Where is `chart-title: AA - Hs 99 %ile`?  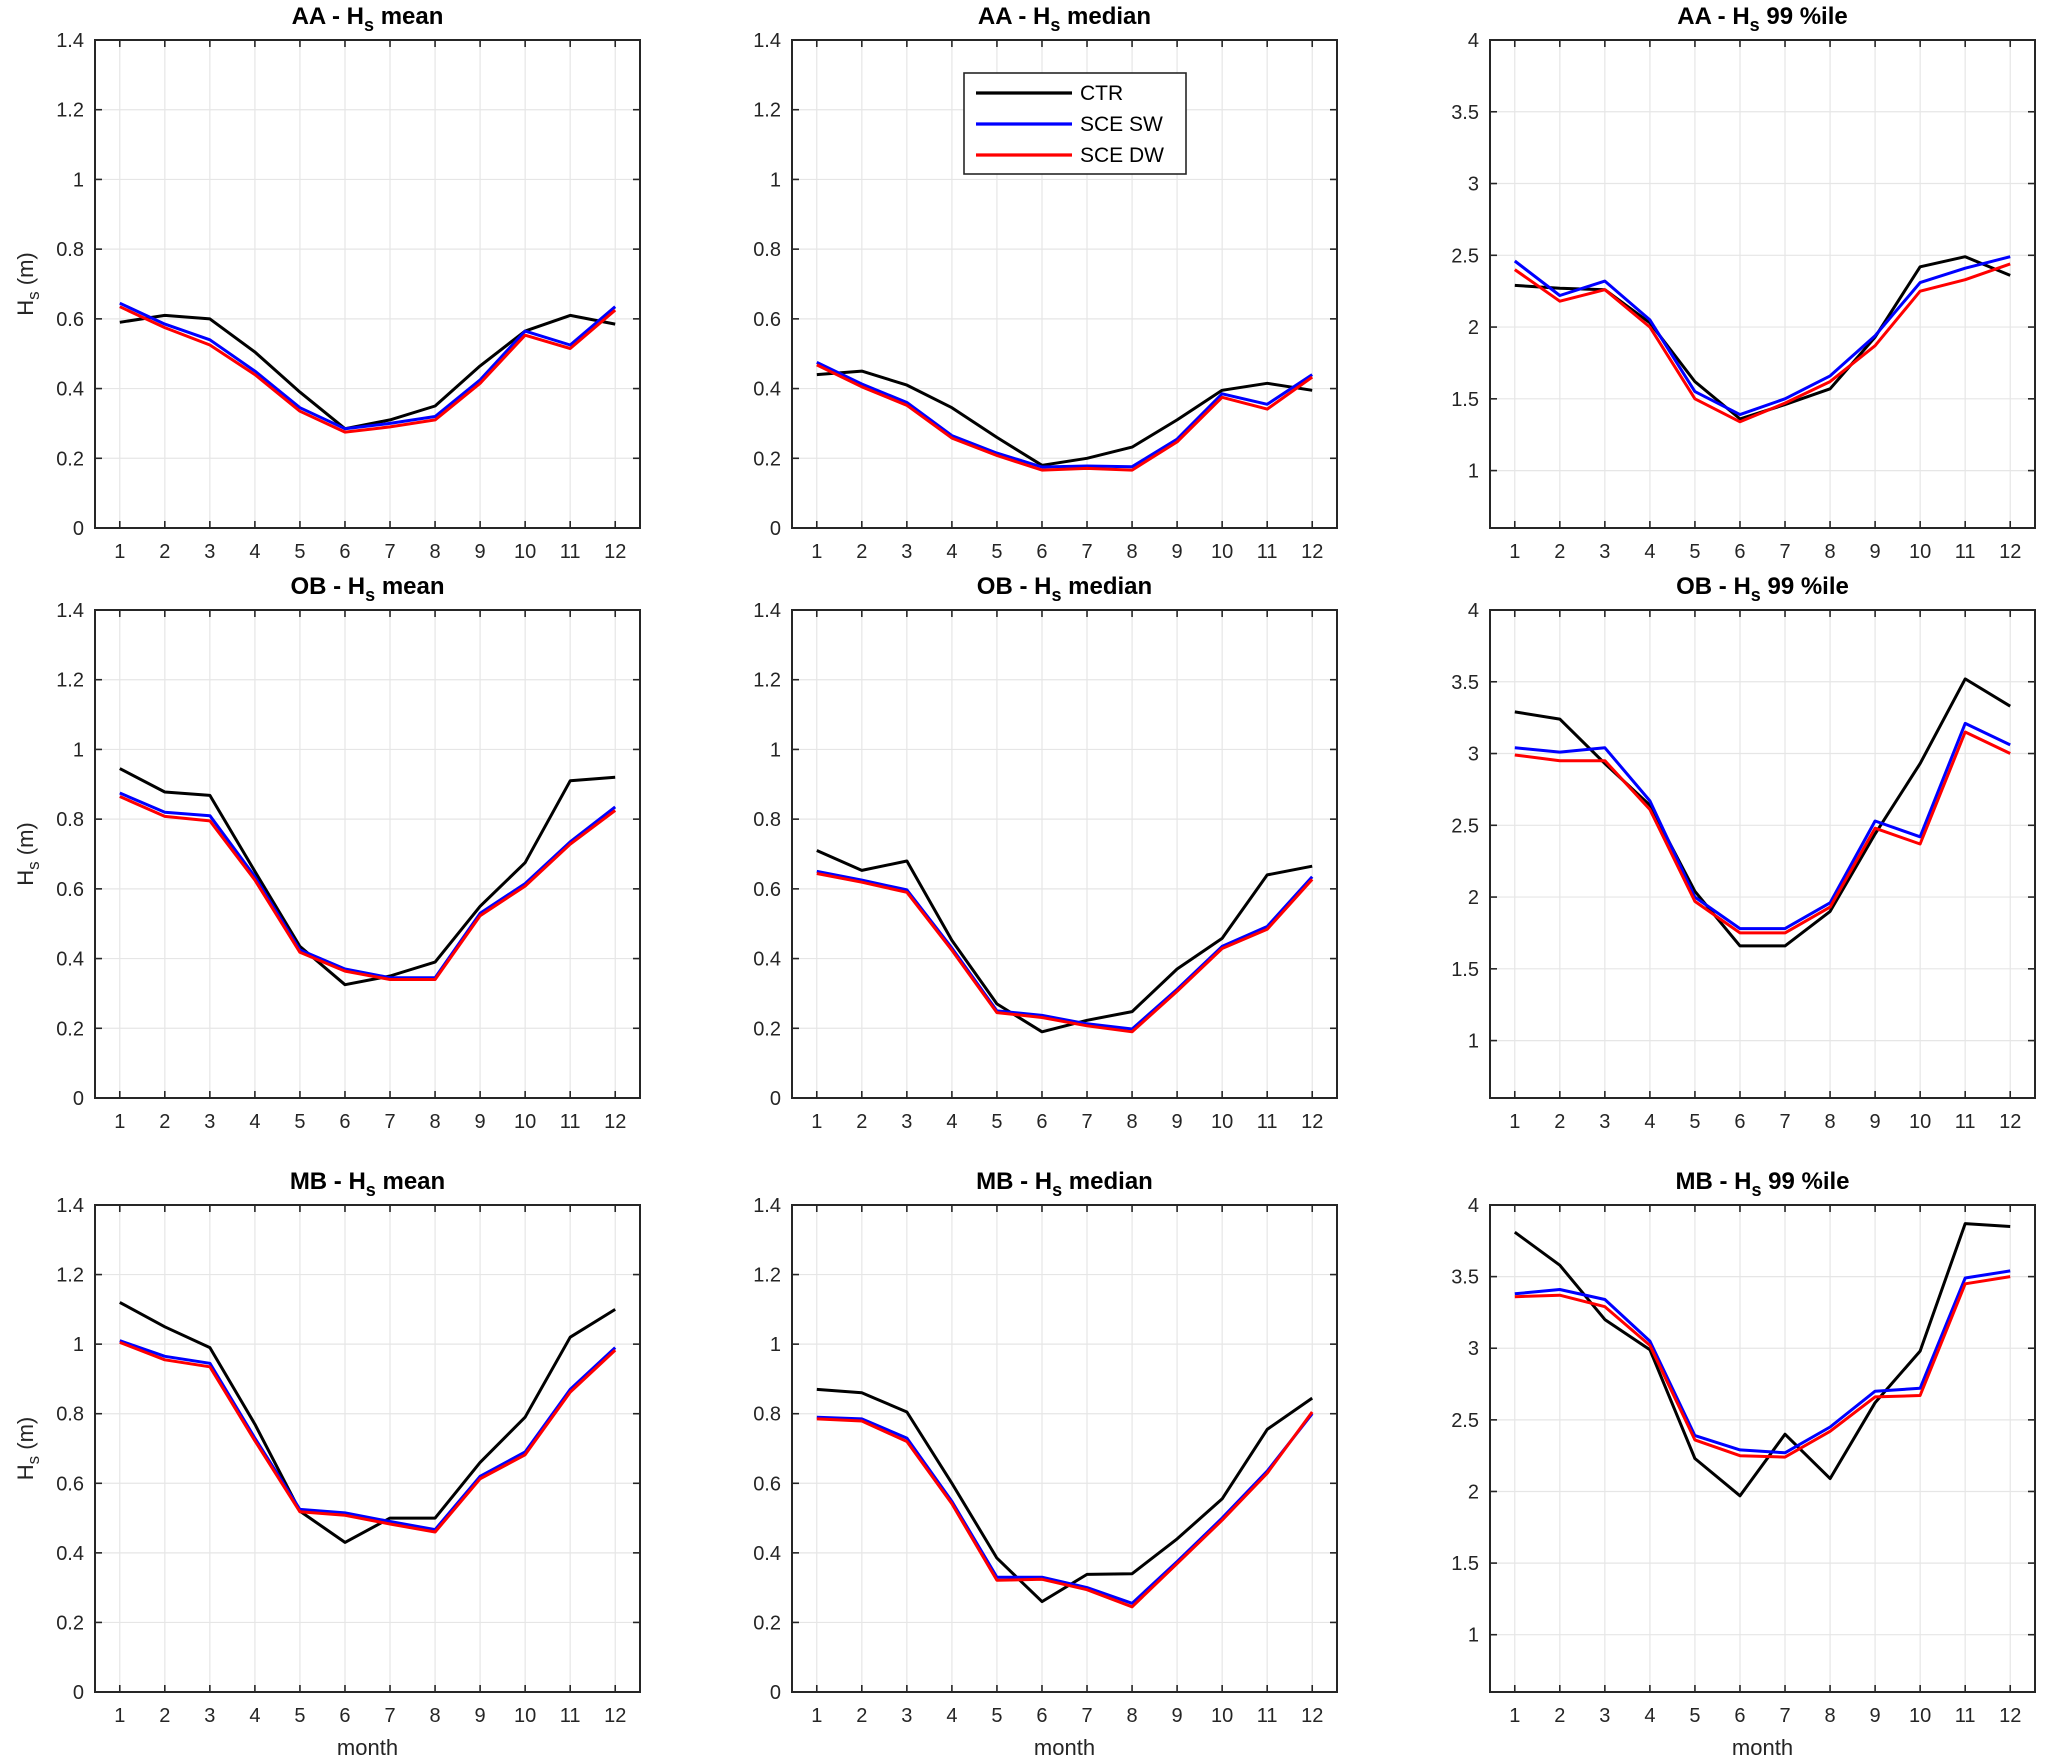
chart-title: AA - Hs 99 %ile is located at coordinates (1762, 19).